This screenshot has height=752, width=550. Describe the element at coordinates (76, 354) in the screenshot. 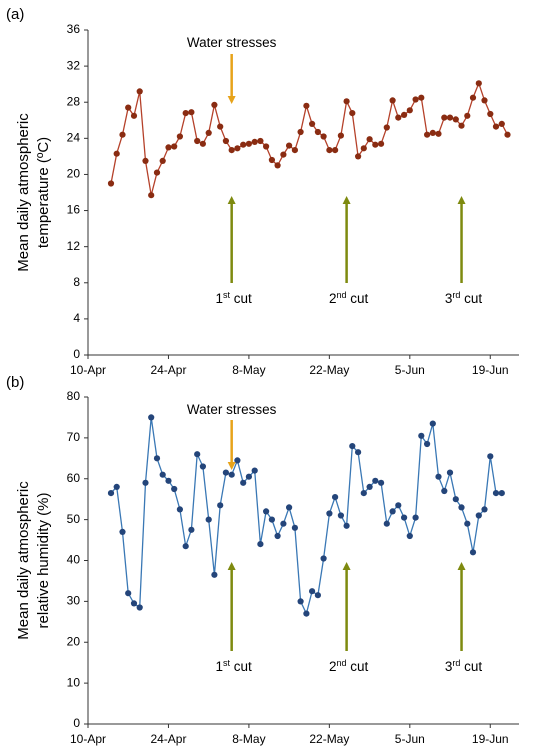

I see `y-tick-label: 0` at that location.